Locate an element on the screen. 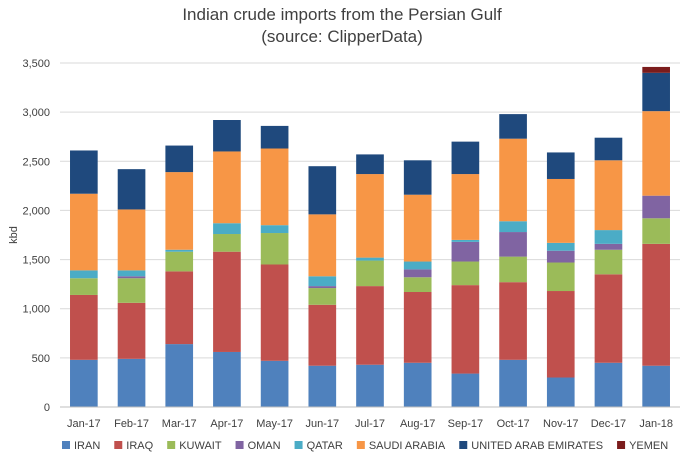  legend-label: SAUDI ARABIA is located at coordinates (407, 446).